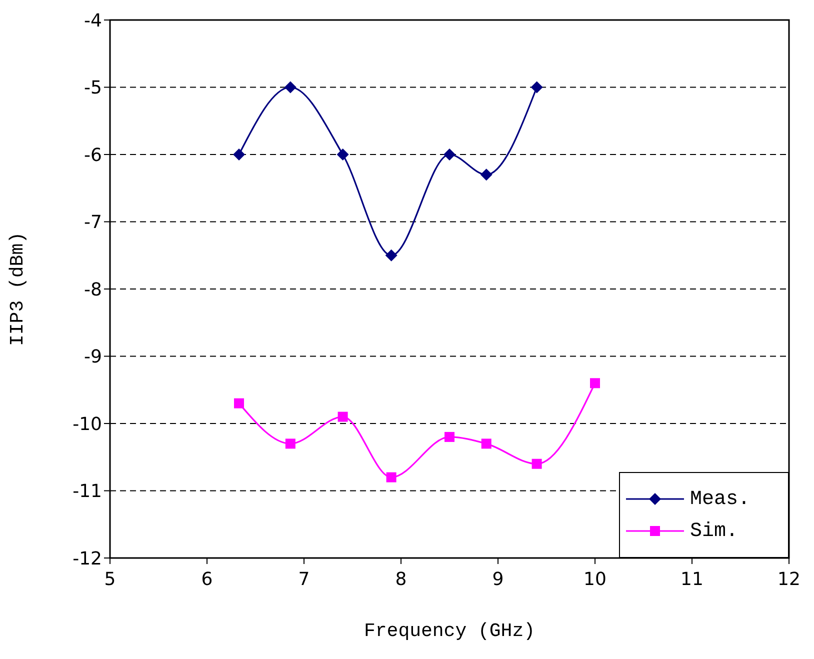  What do you see at coordinates (87, 559) in the screenshot?
I see `y-tick-label: -12` at bounding box center [87, 559].